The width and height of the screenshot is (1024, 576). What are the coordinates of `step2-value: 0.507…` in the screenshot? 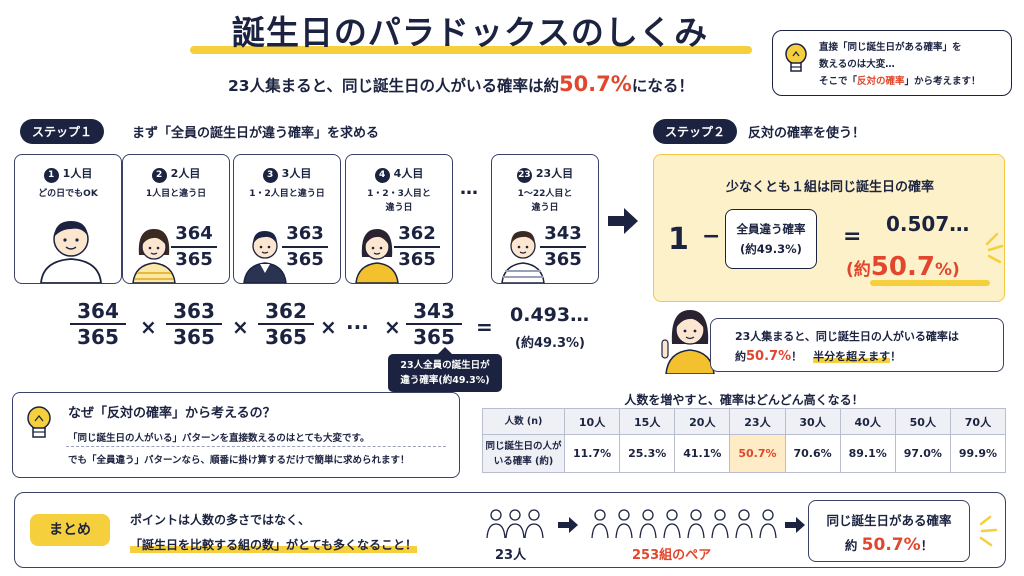 It's located at (928, 224).